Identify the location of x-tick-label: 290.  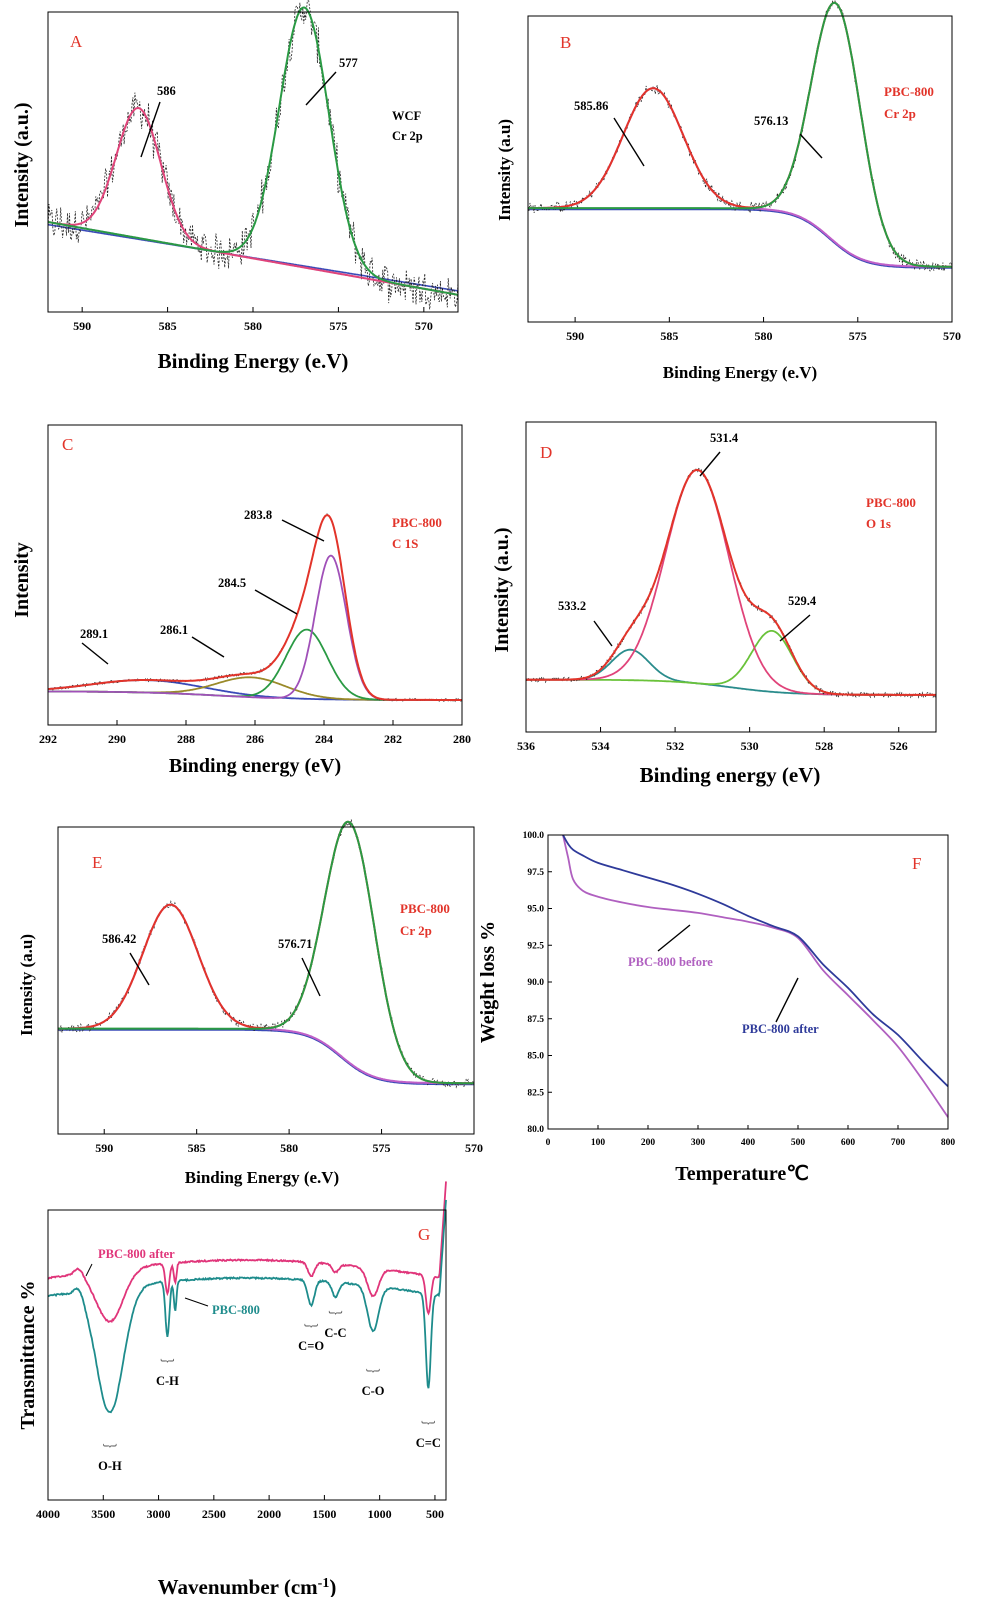
(117, 739).